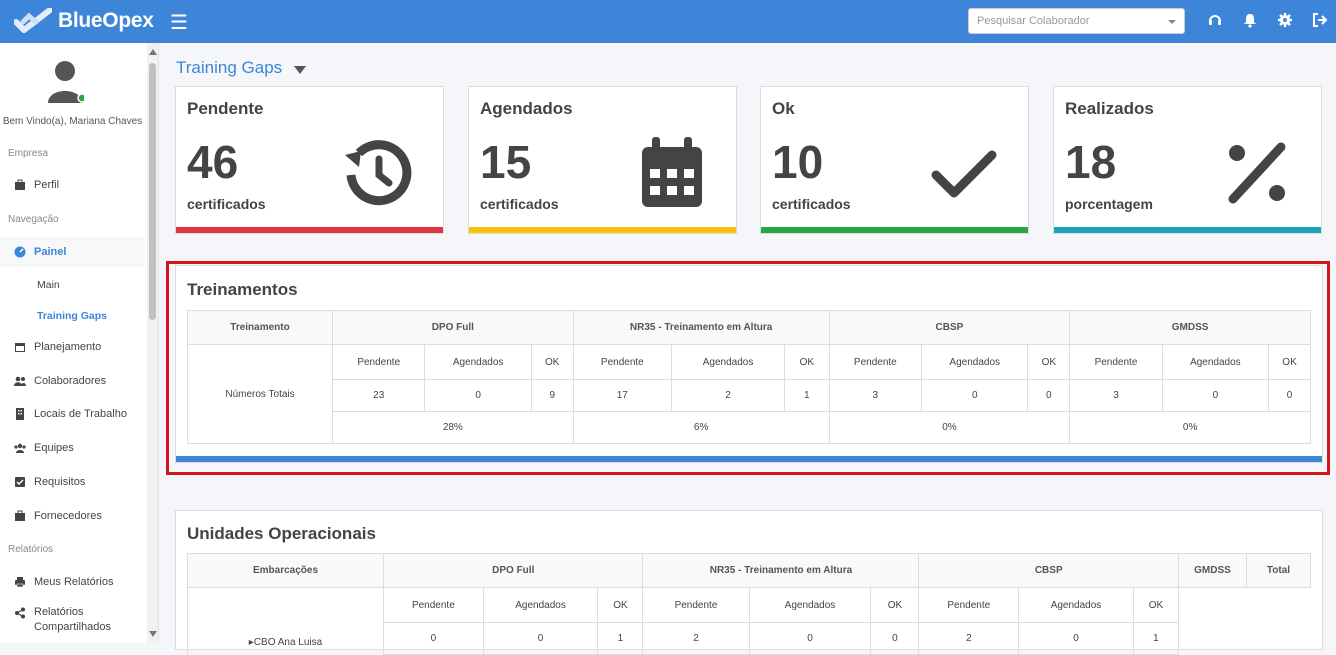  What do you see at coordinates (1257, 173) in the screenshot?
I see `percent-icon` at bounding box center [1257, 173].